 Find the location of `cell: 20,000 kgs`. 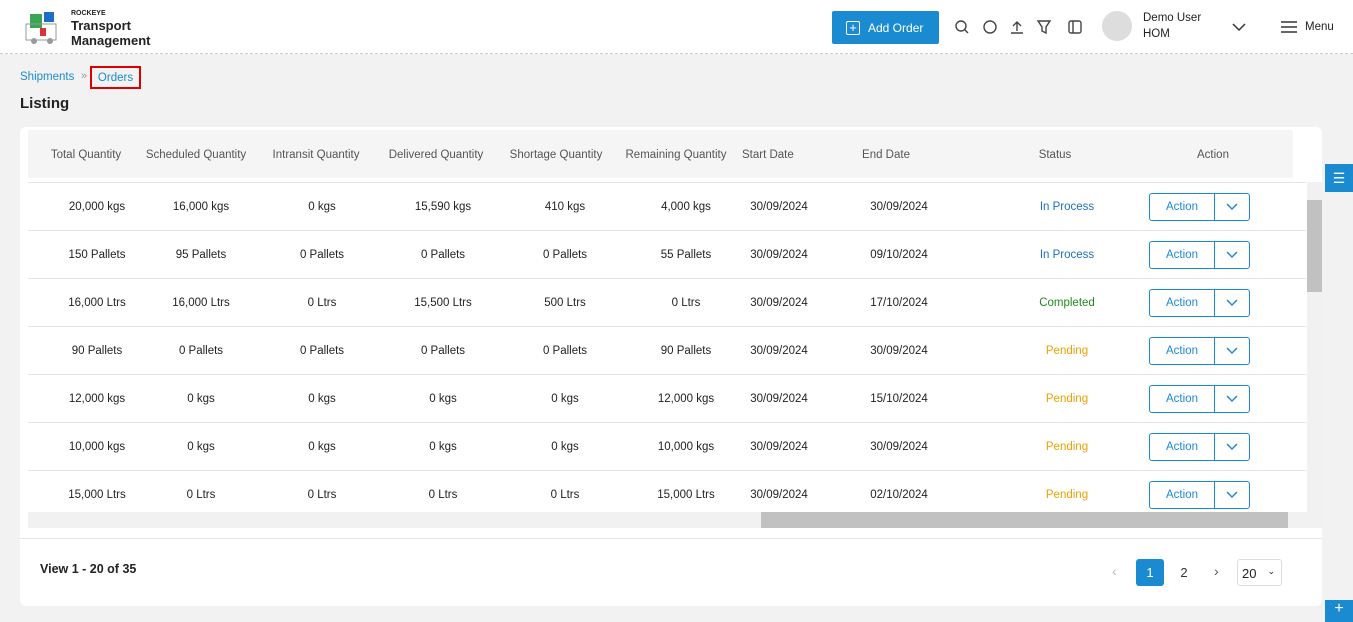

cell: 20,000 kgs is located at coordinates (97, 207).